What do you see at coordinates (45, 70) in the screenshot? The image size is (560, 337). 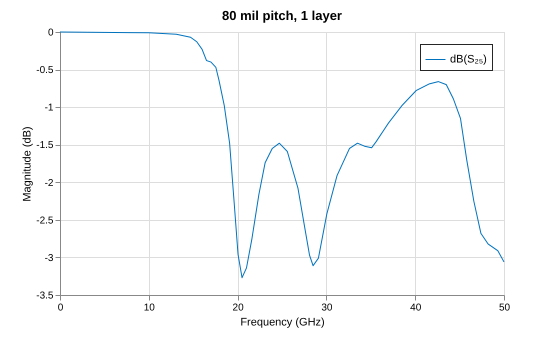 I see `y-tick-label: -0.5` at bounding box center [45, 70].